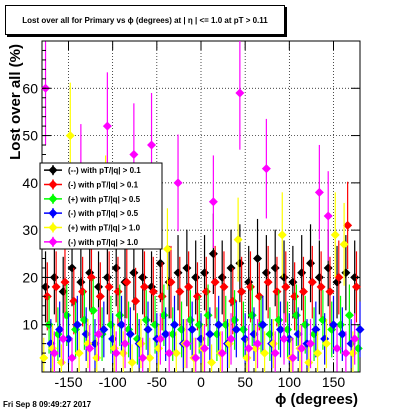  What do you see at coordinates (316, 399) in the screenshot?
I see `x-axis-label: ϕ (degrees)` at bounding box center [316, 399].